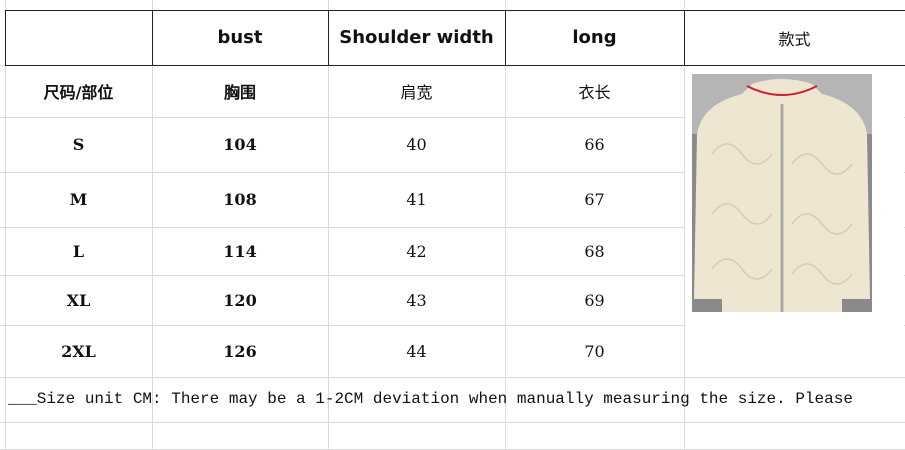 The height and width of the screenshot is (450, 905). What do you see at coordinates (78, 300) in the screenshot?
I see `table-cell: XL` at bounding box center [78, 300].